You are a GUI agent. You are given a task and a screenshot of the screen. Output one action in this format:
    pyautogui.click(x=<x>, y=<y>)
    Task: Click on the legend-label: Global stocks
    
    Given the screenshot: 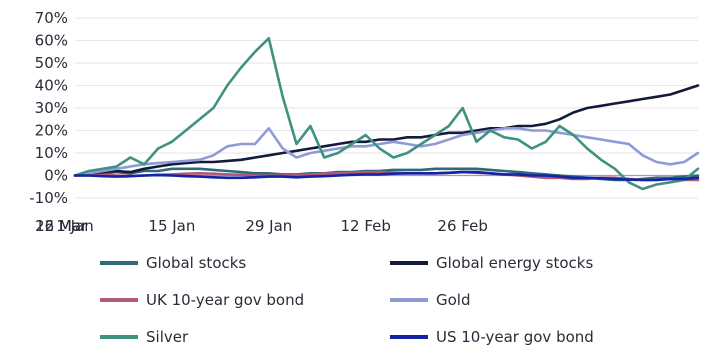 What is the action you would take?
    pyautogui.click(x=196, y=263)
    